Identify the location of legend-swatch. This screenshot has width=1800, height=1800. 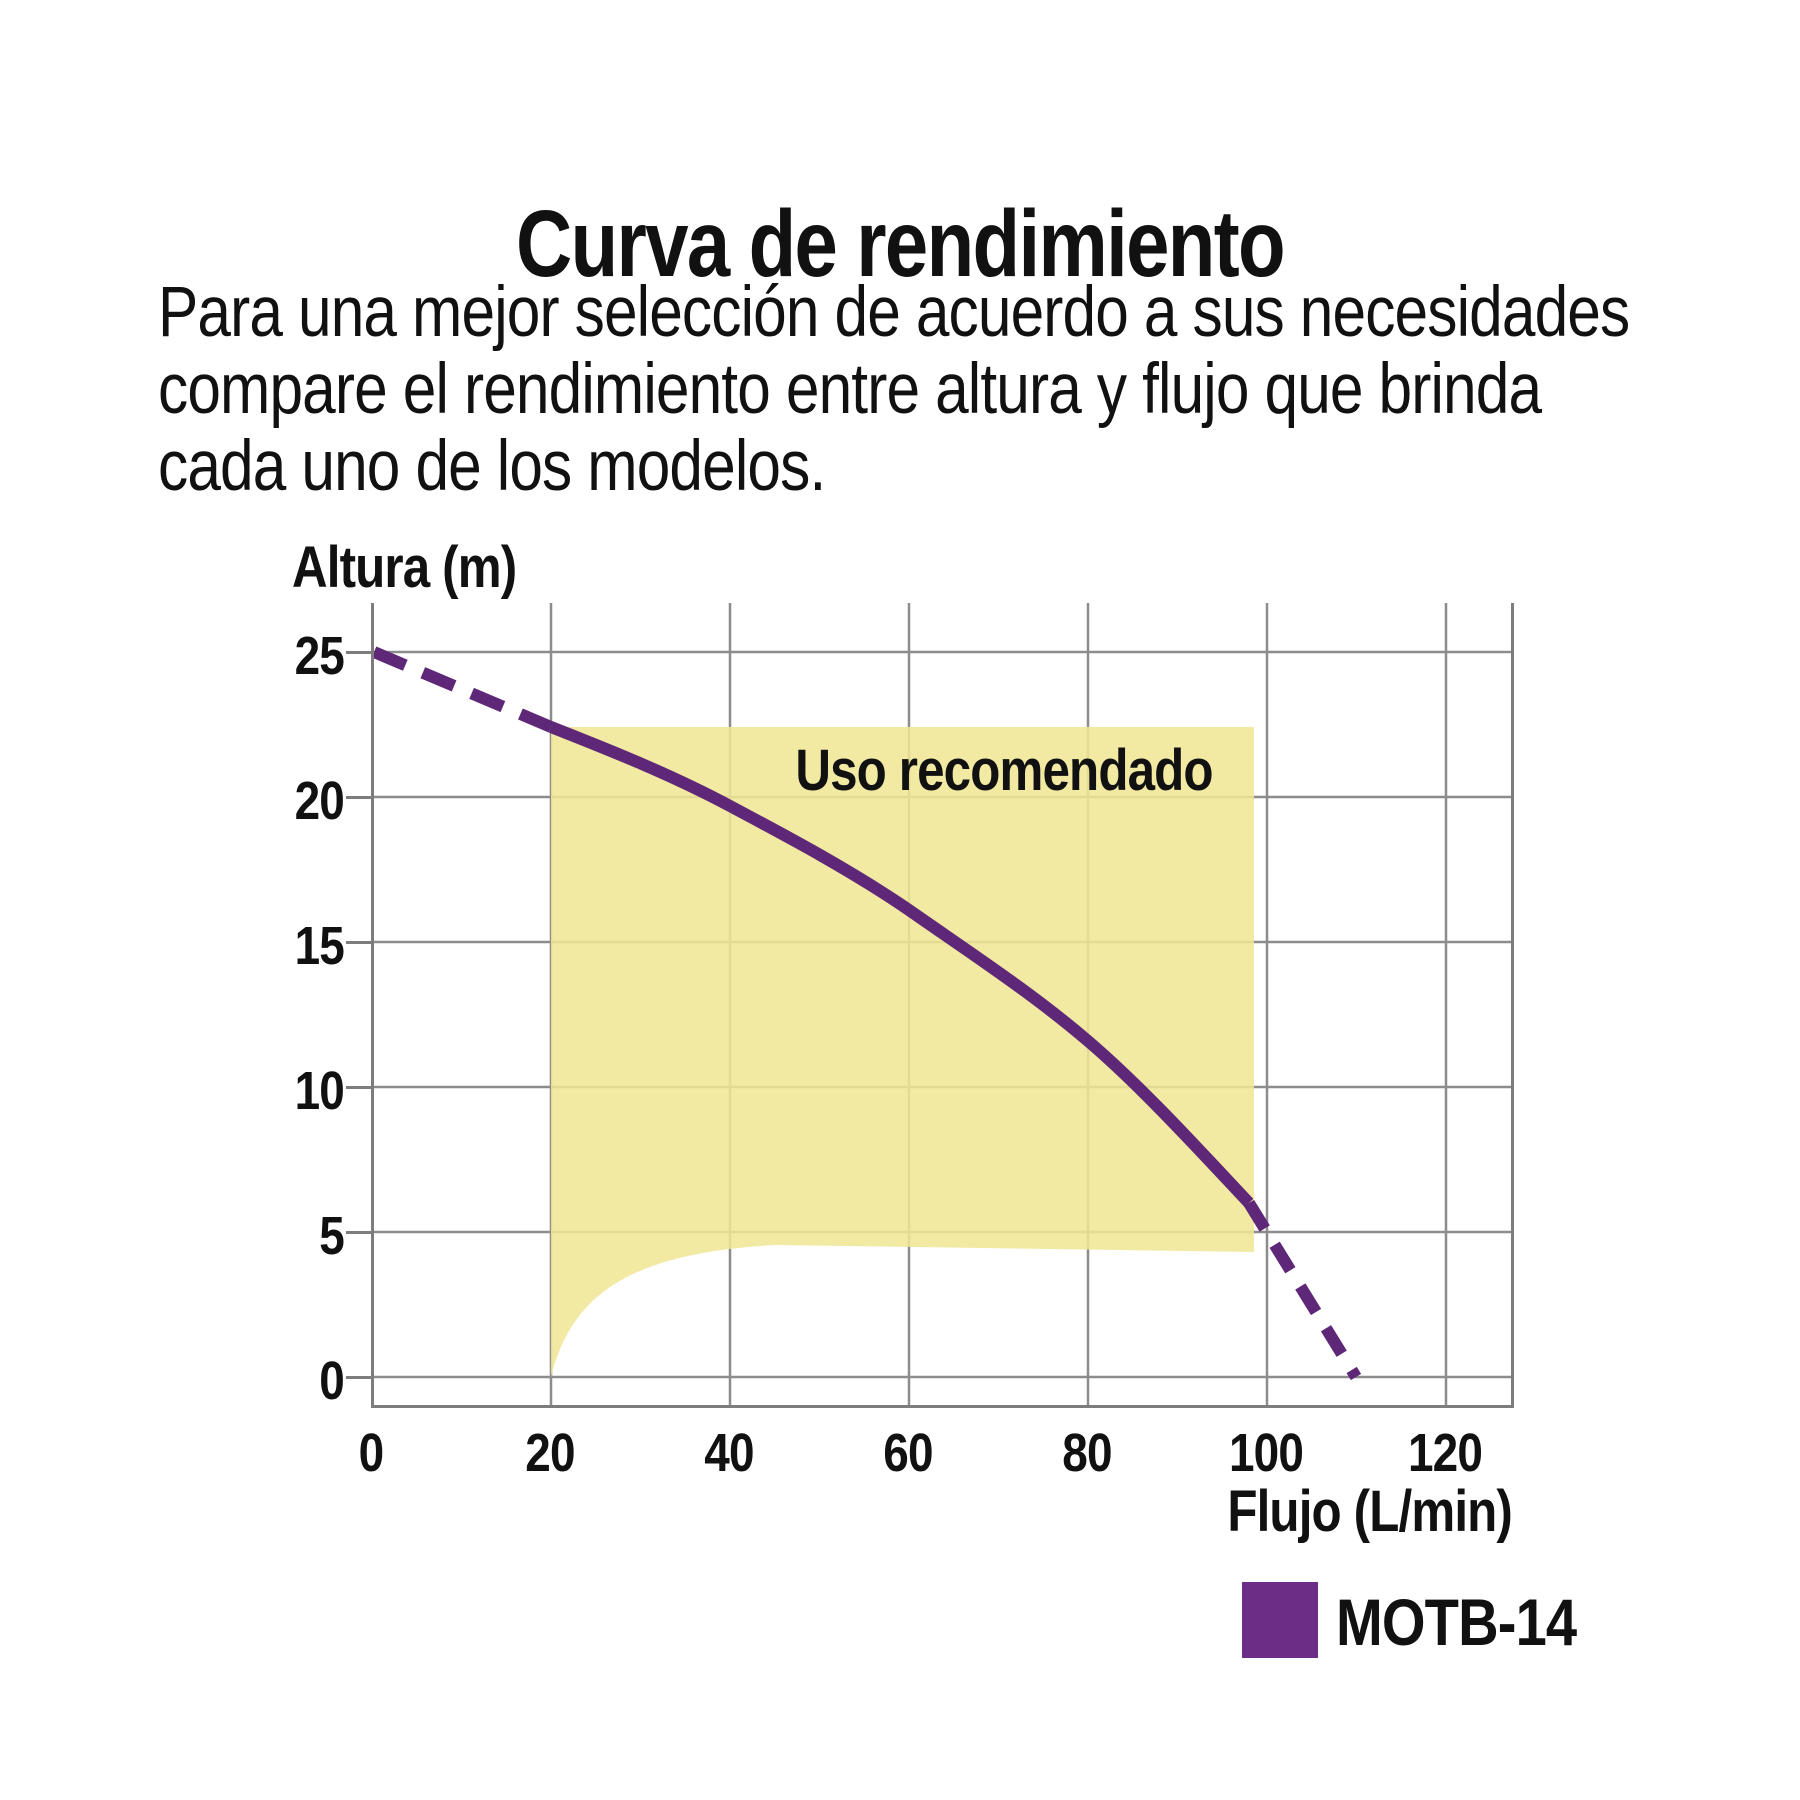
(1280, 1620).